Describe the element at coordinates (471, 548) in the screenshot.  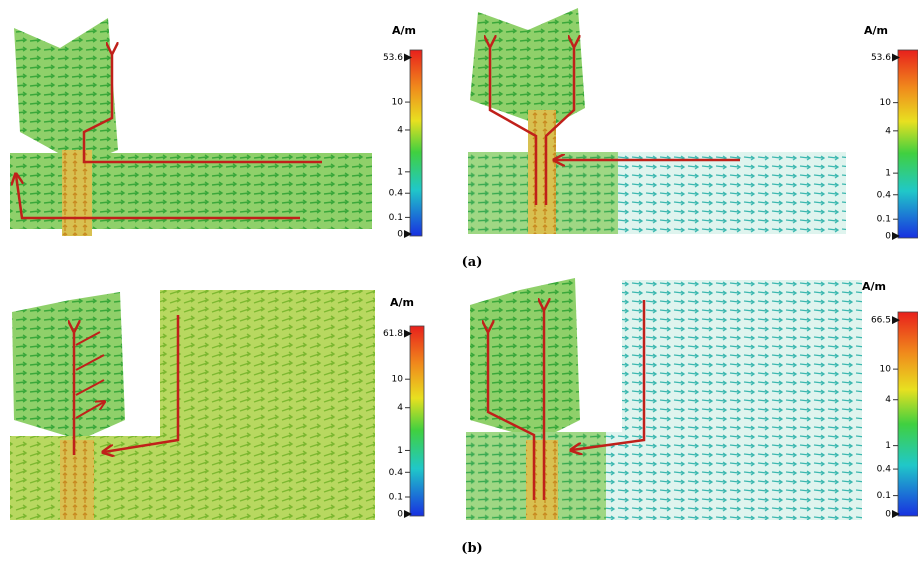
I see `caption: (b)` at that location.